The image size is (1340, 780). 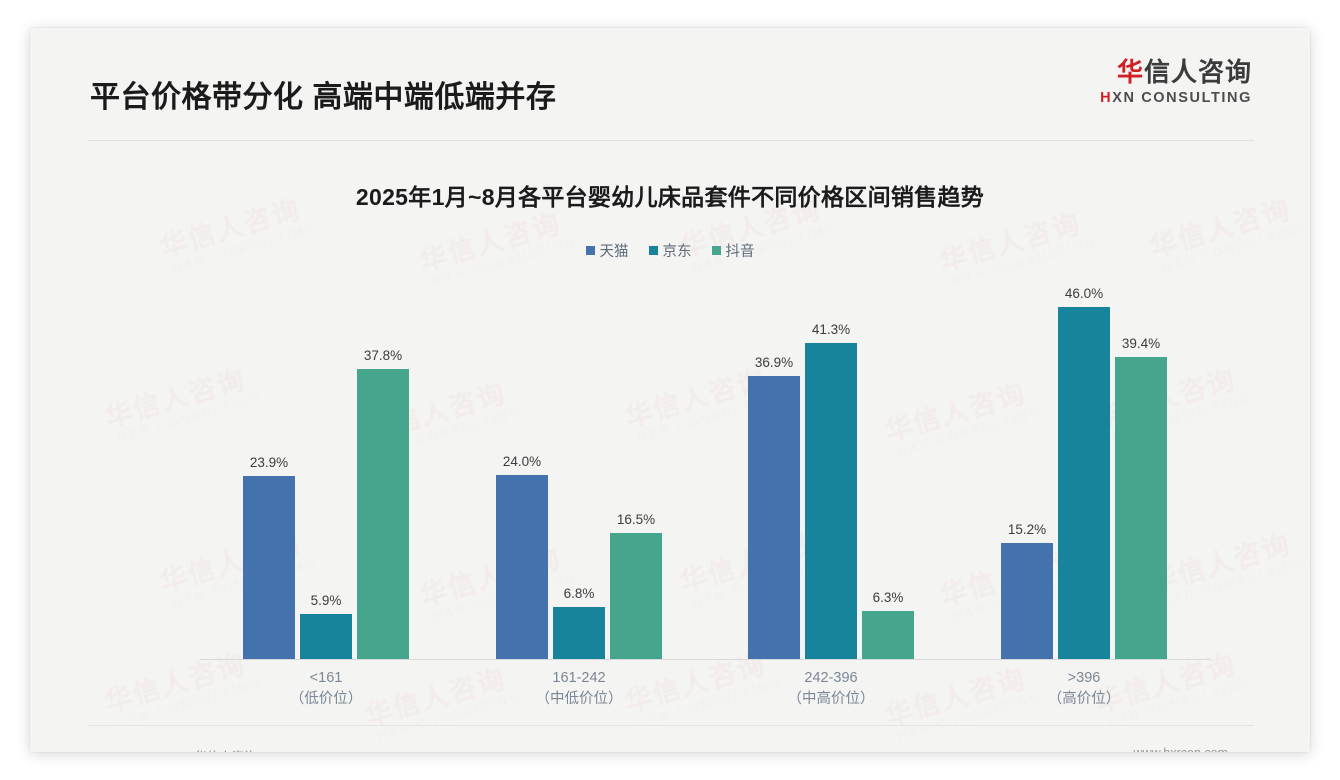 I want to click on bar-value-label: 5.9%, so click(x=326, y=600).